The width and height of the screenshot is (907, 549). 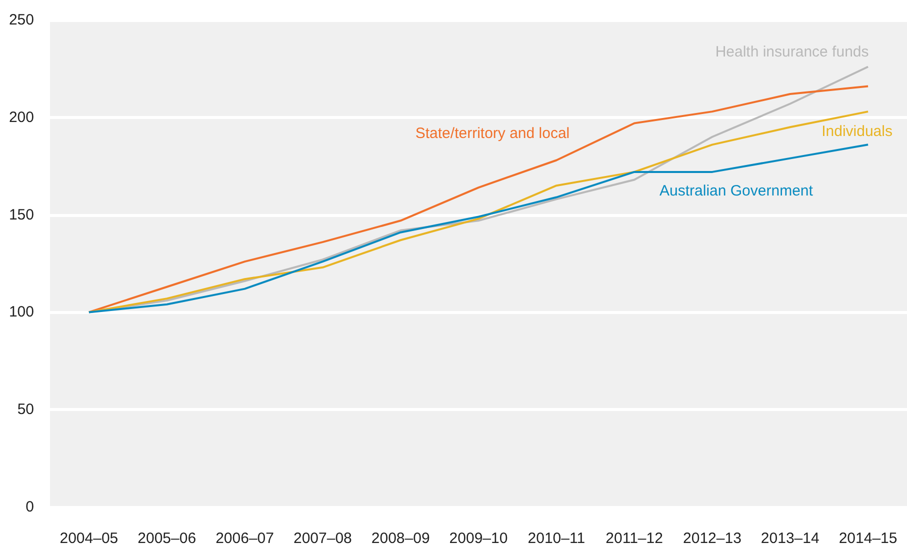 What do you see at coordinates (790, 538) in the screenshot?
I see `x-tick-label: 2013–14` at bounding box center [790, 538].